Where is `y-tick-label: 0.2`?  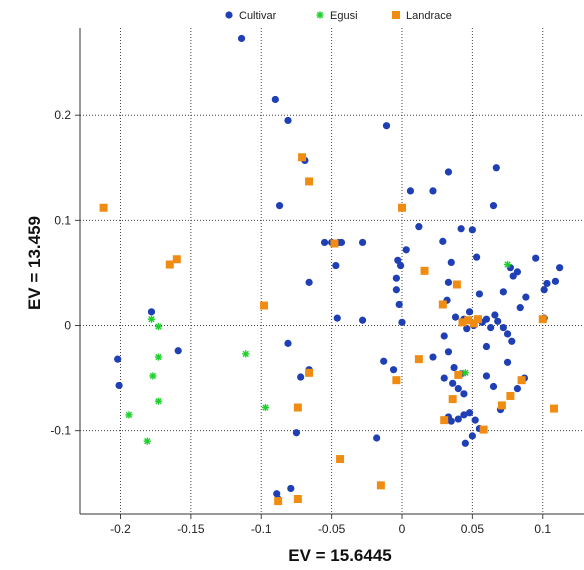 y-tick-label: 0.2 is located at coordinates (62, 115).